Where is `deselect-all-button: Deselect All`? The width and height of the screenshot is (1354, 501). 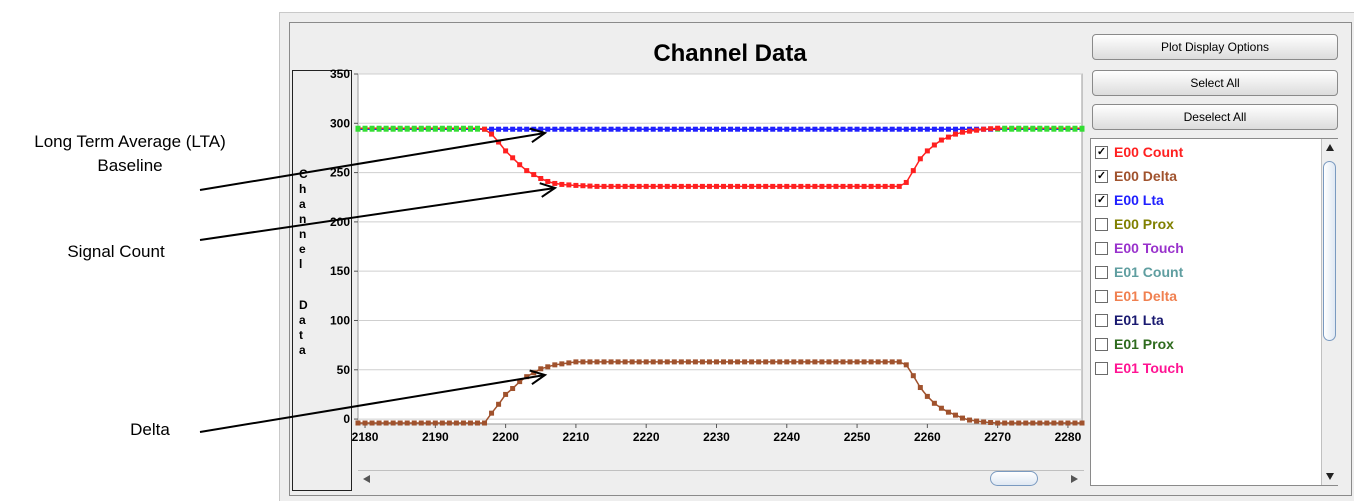 deselect-all-button: Deselect All is located at coordinates (1215, 117).